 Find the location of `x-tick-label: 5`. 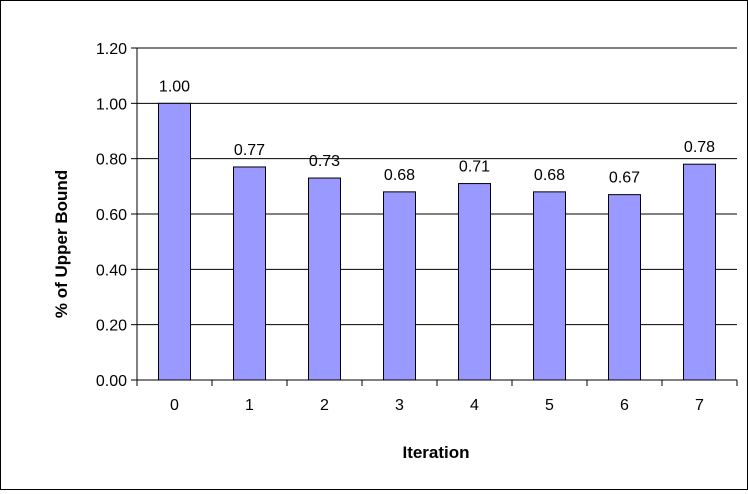

x-tick-label: 5 is located at coordinates (549, 405).